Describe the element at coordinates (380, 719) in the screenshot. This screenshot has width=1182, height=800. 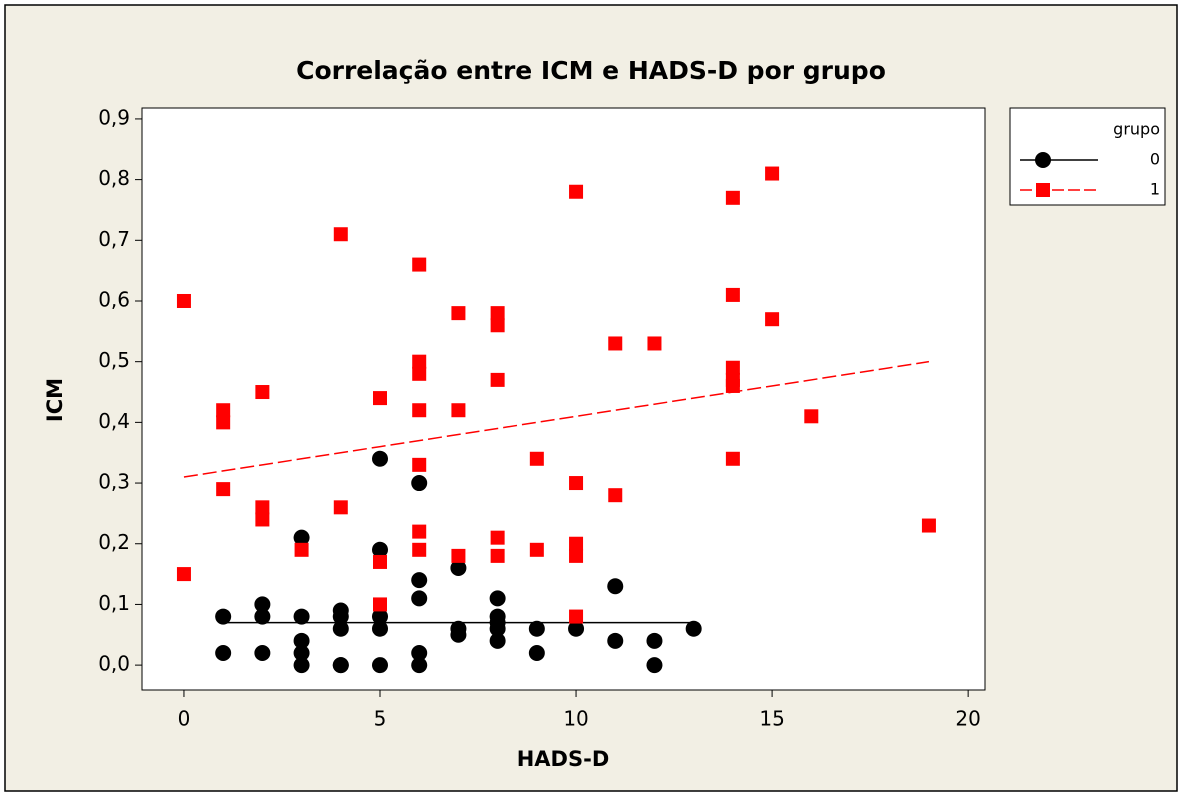
I see `x-tick-label: 5` at that location.